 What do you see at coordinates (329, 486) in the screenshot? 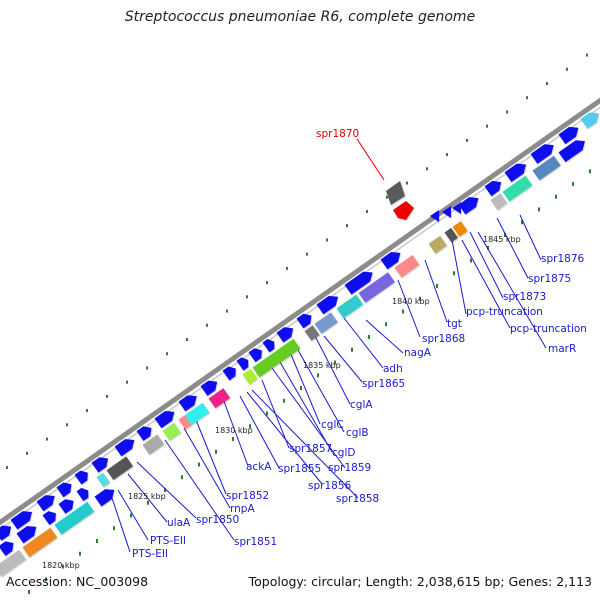
I see `gene-label-spr1856: spr1856` at bounding box center [329, 486].